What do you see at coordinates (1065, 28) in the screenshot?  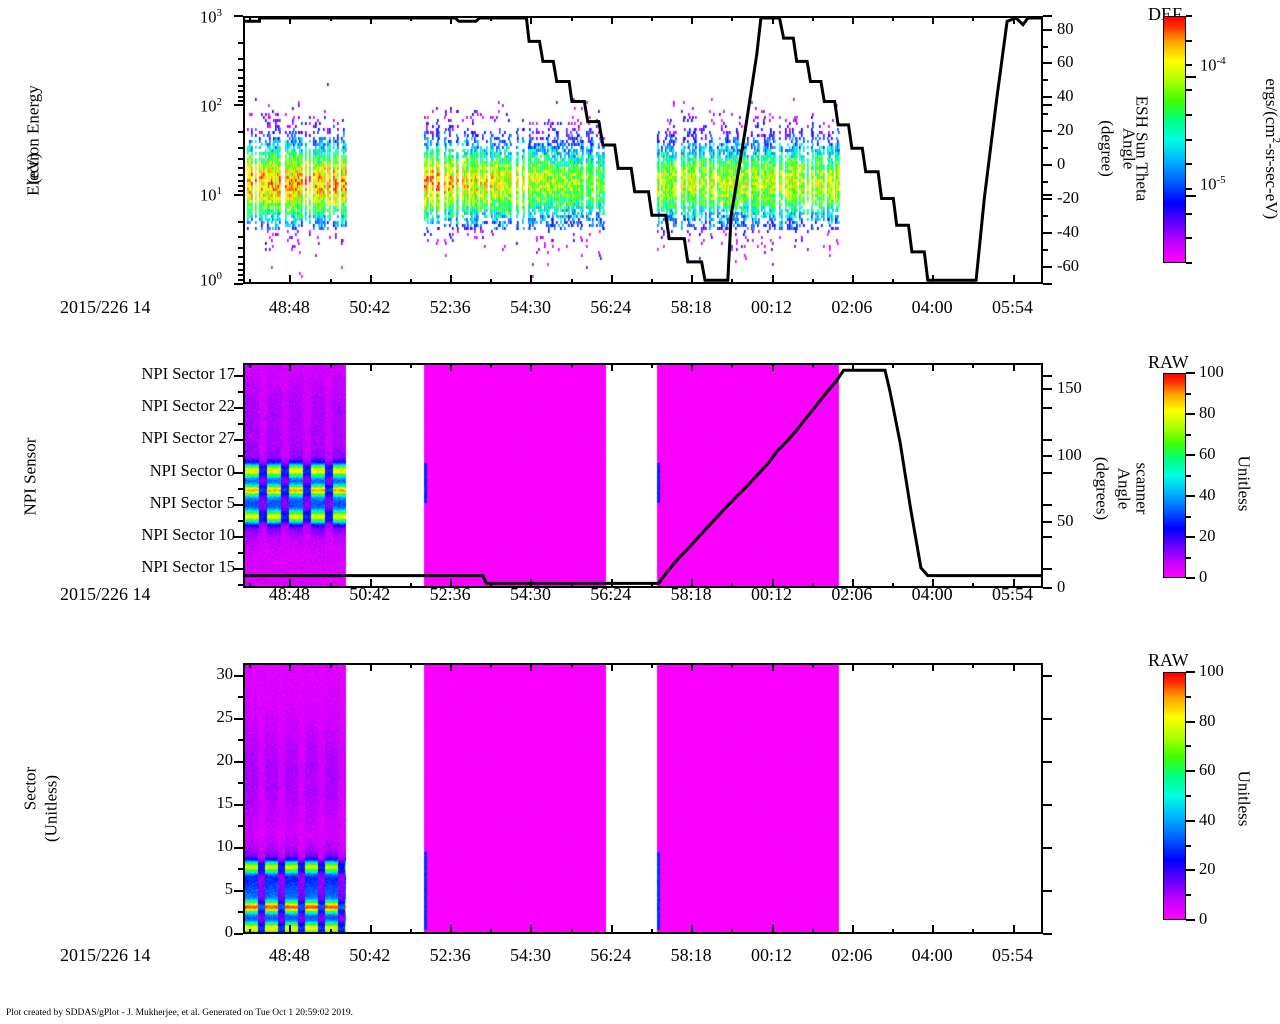 I see `panel1-right-tick-80: 80` at bounding box center [1065, 28].